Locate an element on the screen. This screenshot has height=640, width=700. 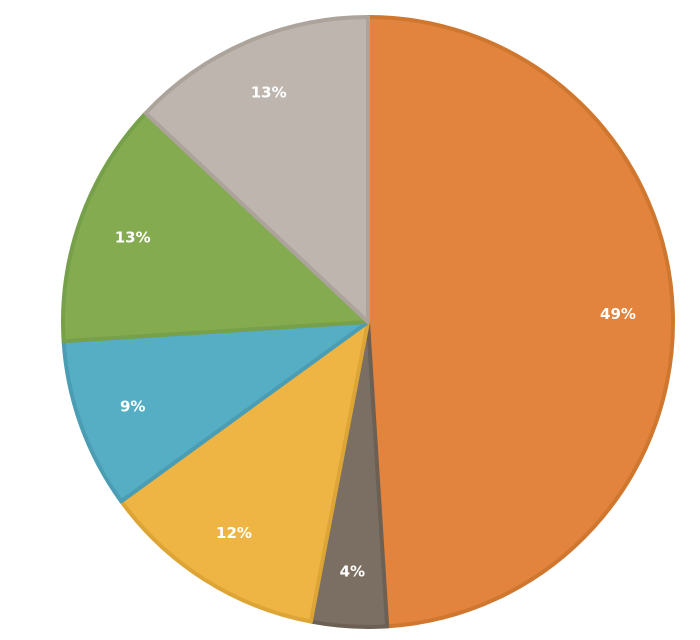
pie-slice-label-3: 12% is located at coordinates (234, 533).